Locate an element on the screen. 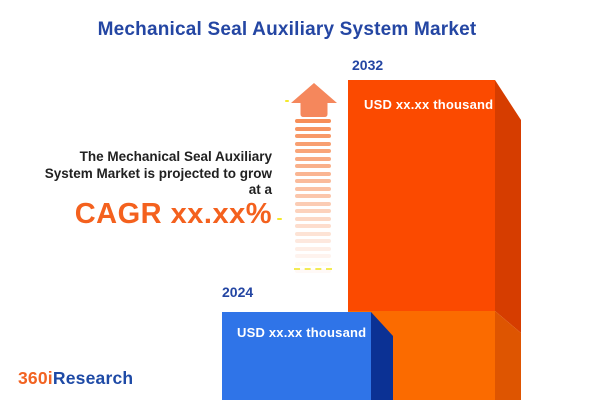 Image resolution: width=600 pixels, height=400 pixels. bar-2024-year-label: 2024 is located at coordinates (238, 292).